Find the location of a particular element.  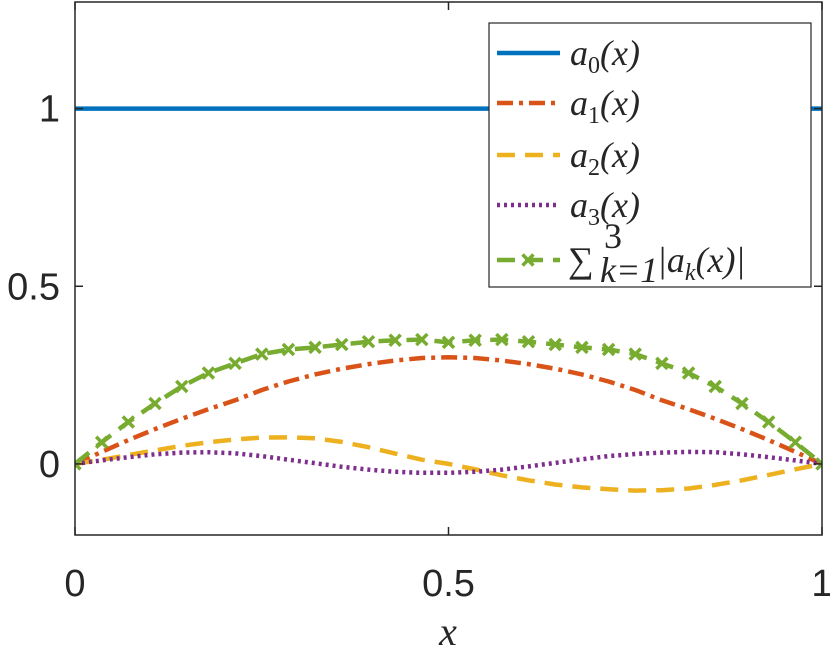

x-tick-label: 0 is located at coordinates (74, 584).